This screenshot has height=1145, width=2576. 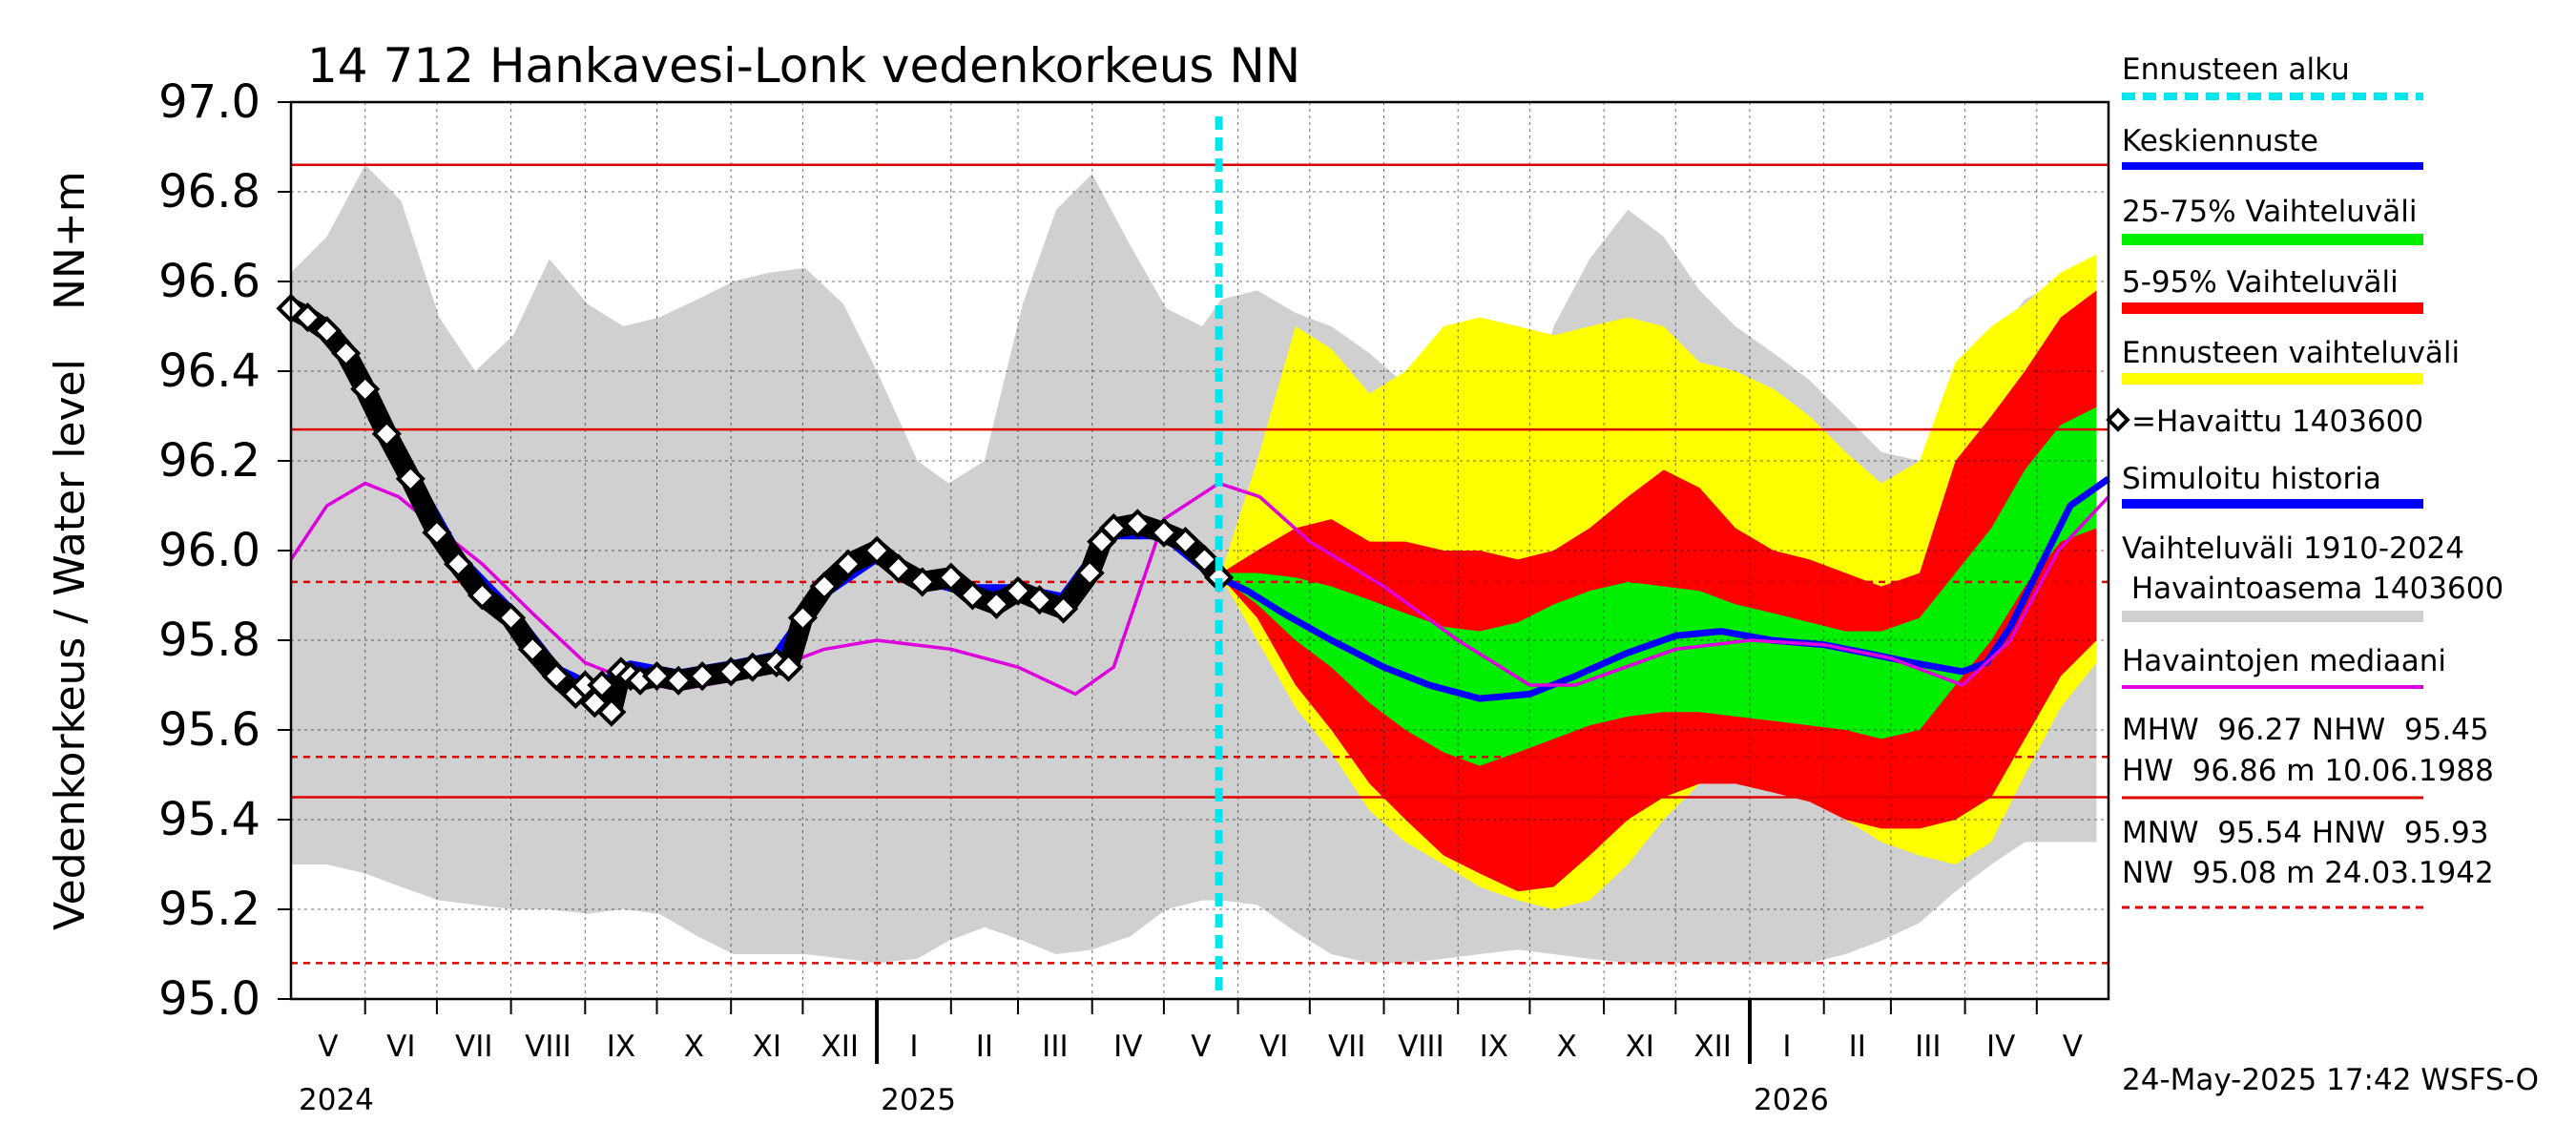 What do you see at coordinates (2305, 833) in the screenshot?
I see `legend-stats-mnw-hnw: MNW 95.54 HNW 95.93` at bounding box center [2305, 833].